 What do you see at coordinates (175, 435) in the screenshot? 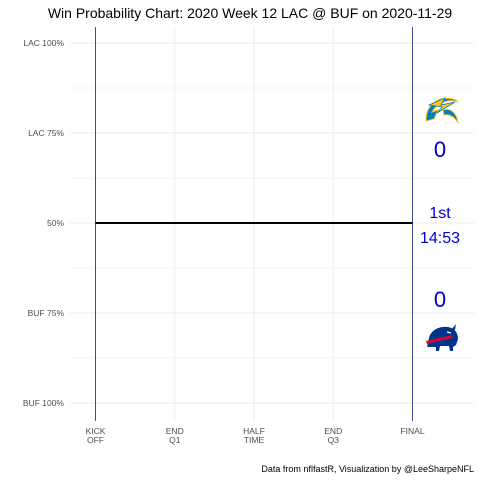
I see `x-tick-label: END Q1` at bounding box center [175, 435].